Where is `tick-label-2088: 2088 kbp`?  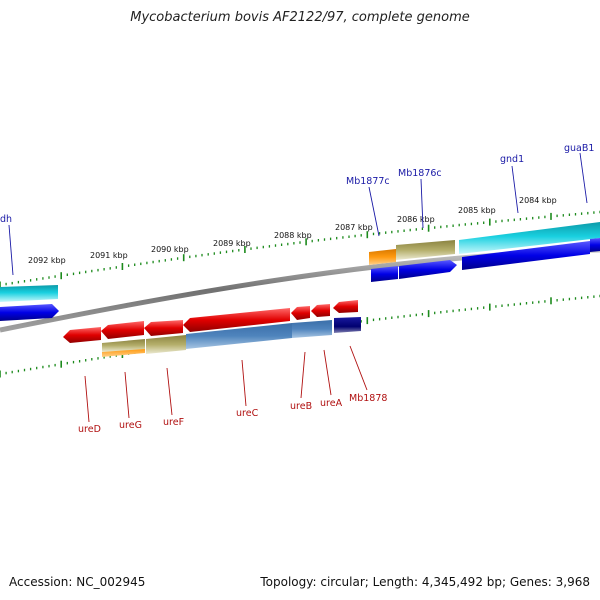
tick-label-2088: 2088 kbp is located at coordinates (293, 235).